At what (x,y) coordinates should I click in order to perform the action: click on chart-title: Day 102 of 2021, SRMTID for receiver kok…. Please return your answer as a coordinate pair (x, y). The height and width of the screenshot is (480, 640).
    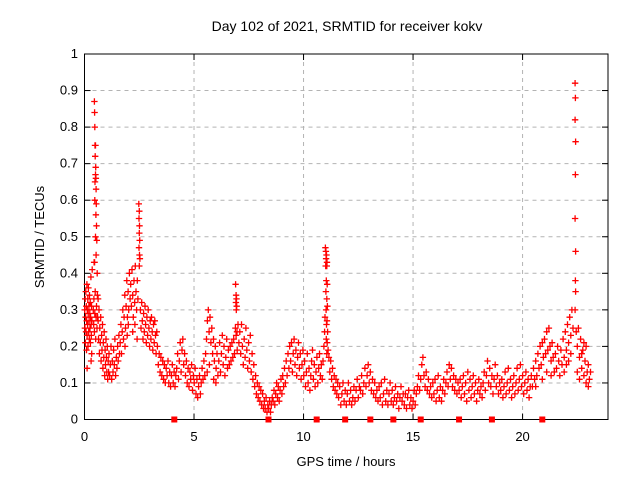
    Looking at the image, I should click on (347, 26).